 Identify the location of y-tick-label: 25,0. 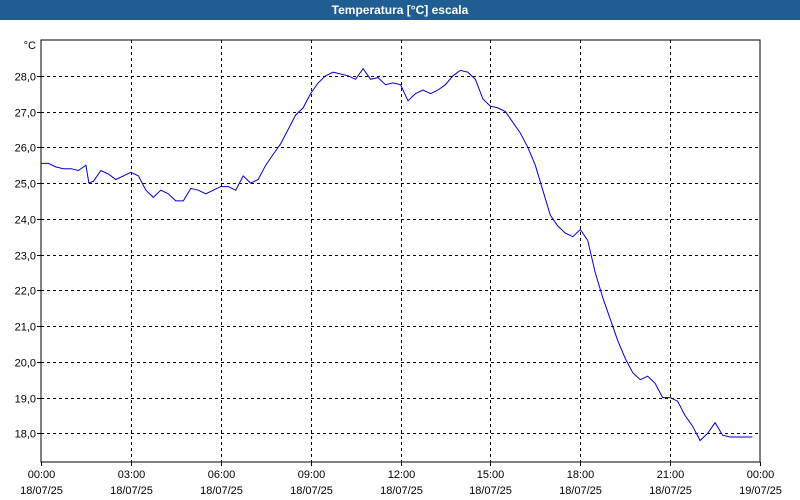
(25, 185).